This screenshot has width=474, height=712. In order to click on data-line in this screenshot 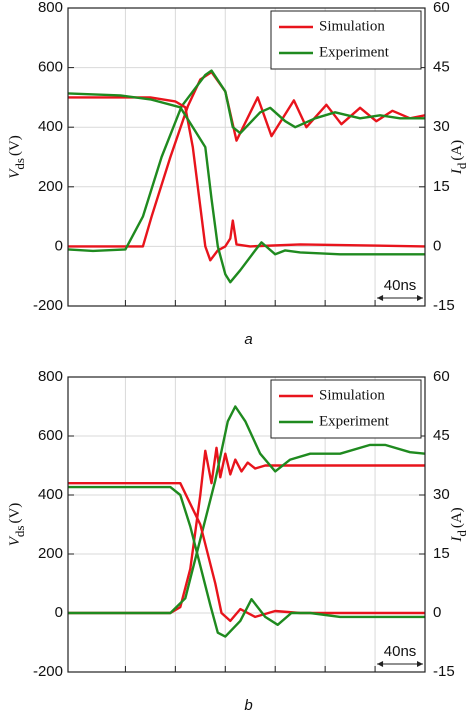, I will do `click(246, 552)`.